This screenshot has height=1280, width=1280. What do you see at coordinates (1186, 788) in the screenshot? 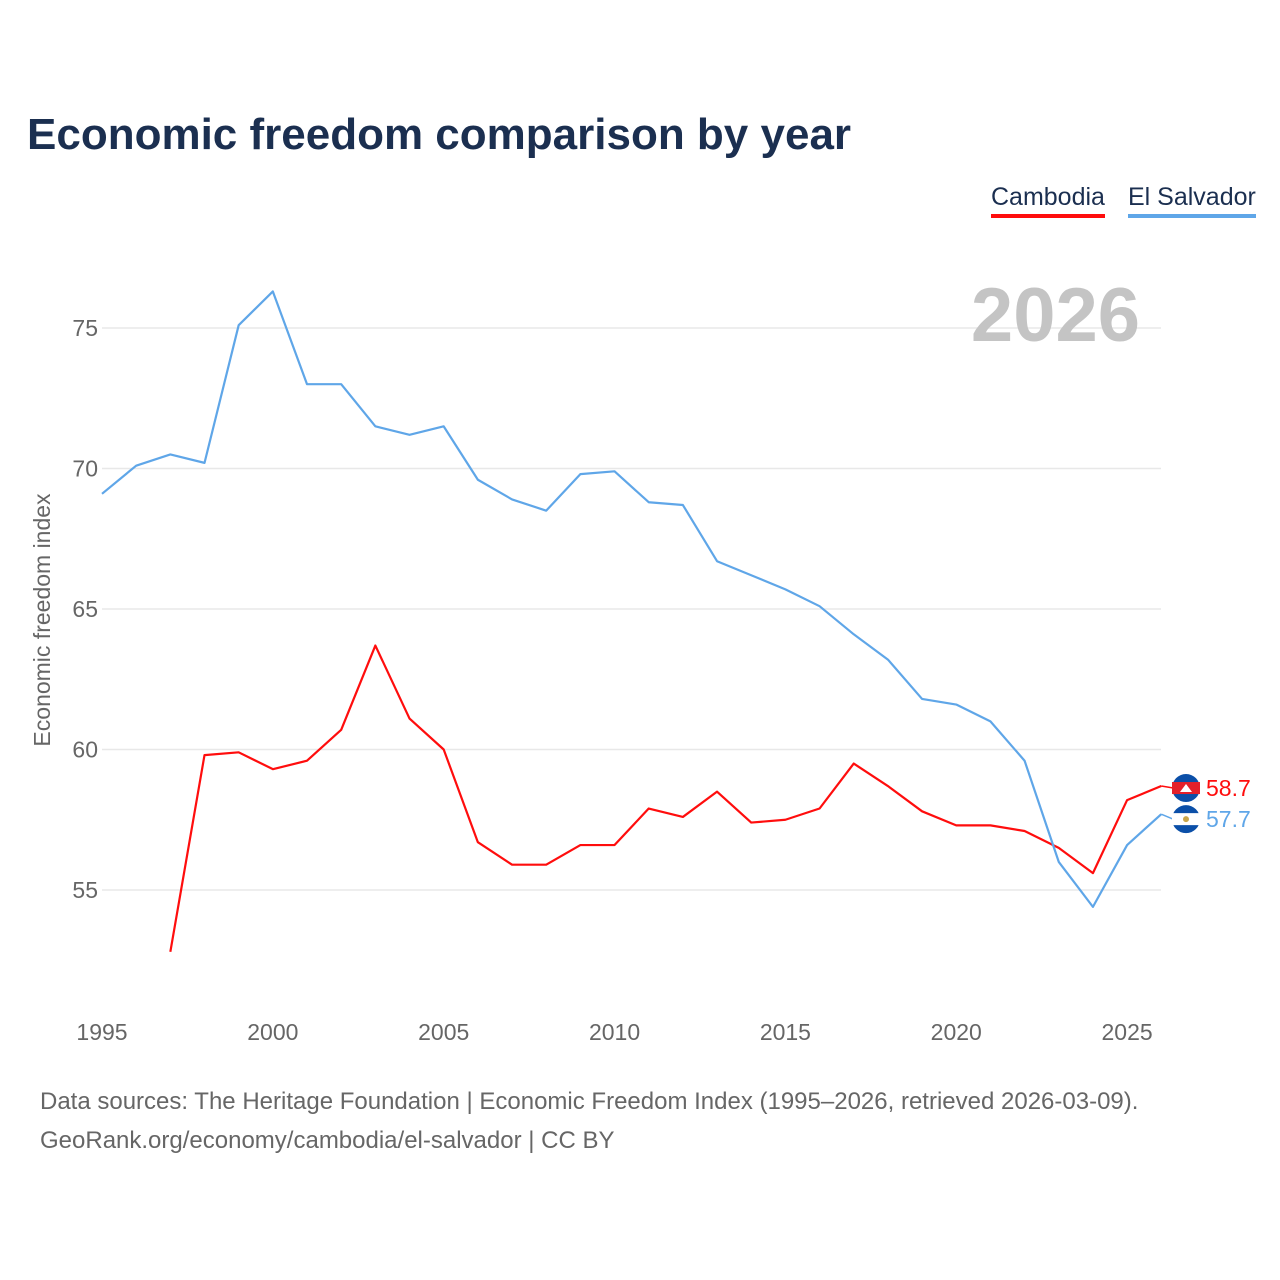
I see `temple-glyph` at bounding box center [1186, 788].